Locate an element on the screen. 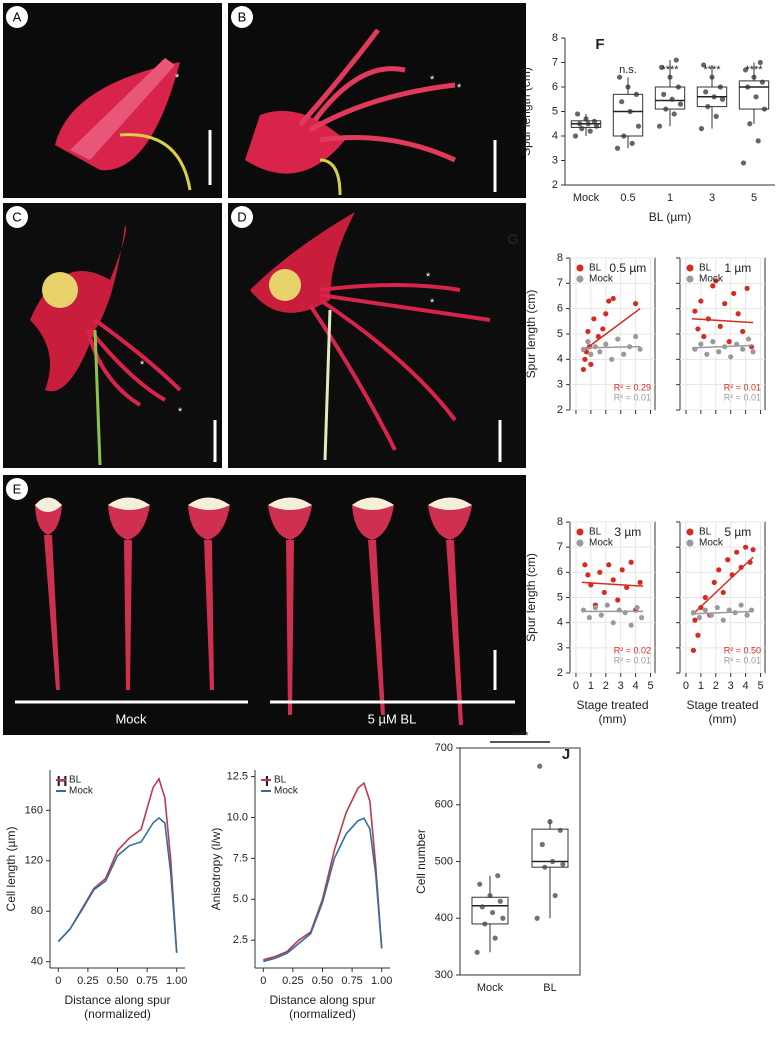 The width and height of the screenshot is (783, 1047). y-tick-label: 5.0 is located at coordinates (240, 899).